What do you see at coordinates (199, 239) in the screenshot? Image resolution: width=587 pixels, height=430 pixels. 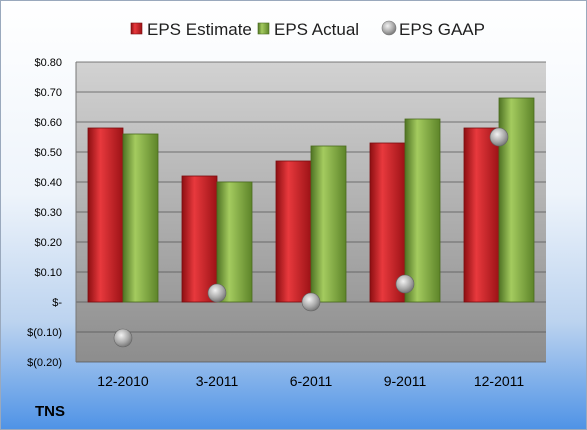 I see `bar-eps-estimate-3-2011` at bounding box center [199, 239].